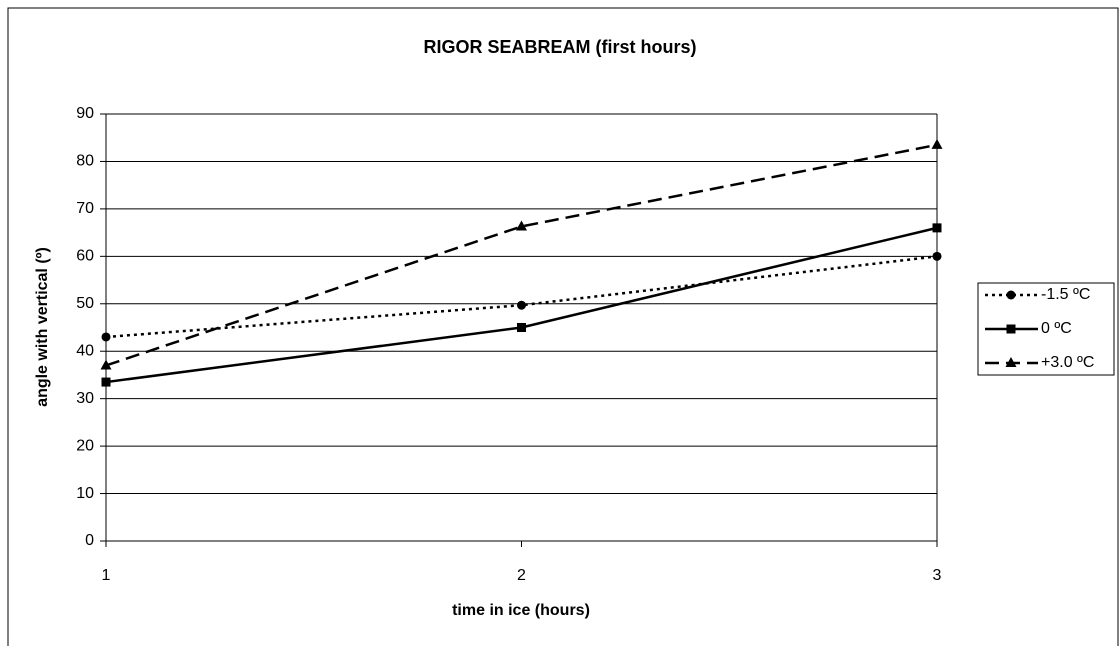 This screenshot has height=646, width=1120. Describe the element at coordinates (521, 297) in the screenshot. I see `series-line` at that location.